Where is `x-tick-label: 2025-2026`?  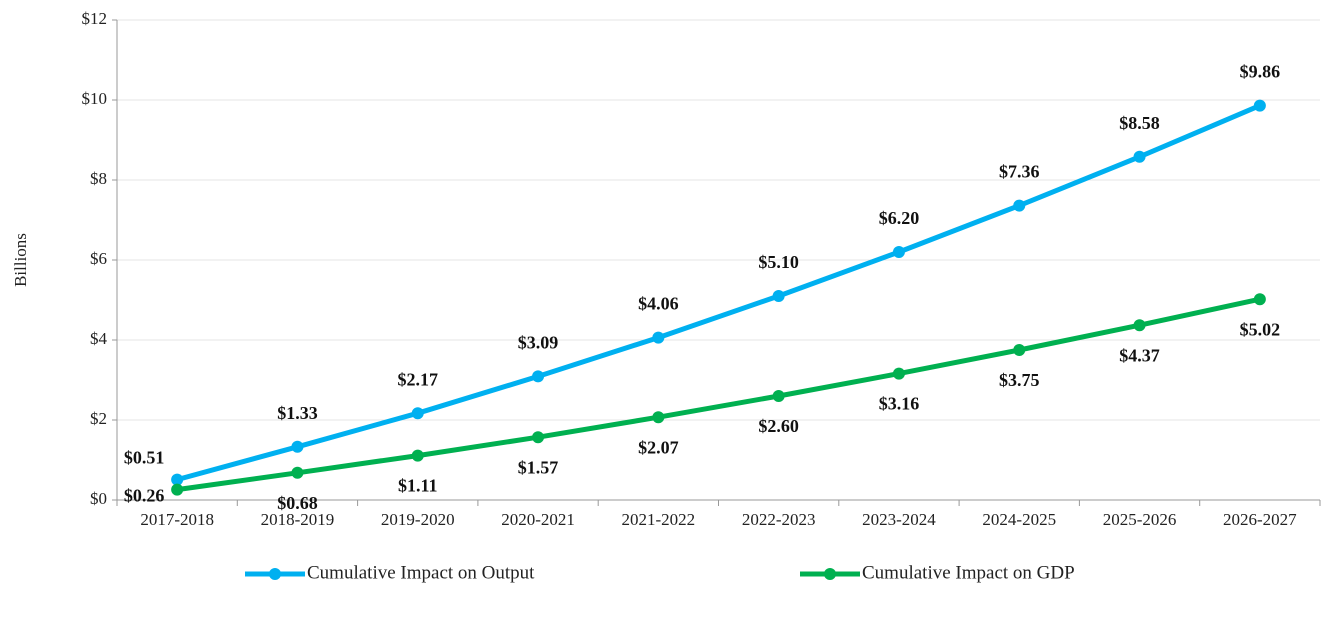
x-tick-label: 2025-2026 is located at coordinates (1140, 519).